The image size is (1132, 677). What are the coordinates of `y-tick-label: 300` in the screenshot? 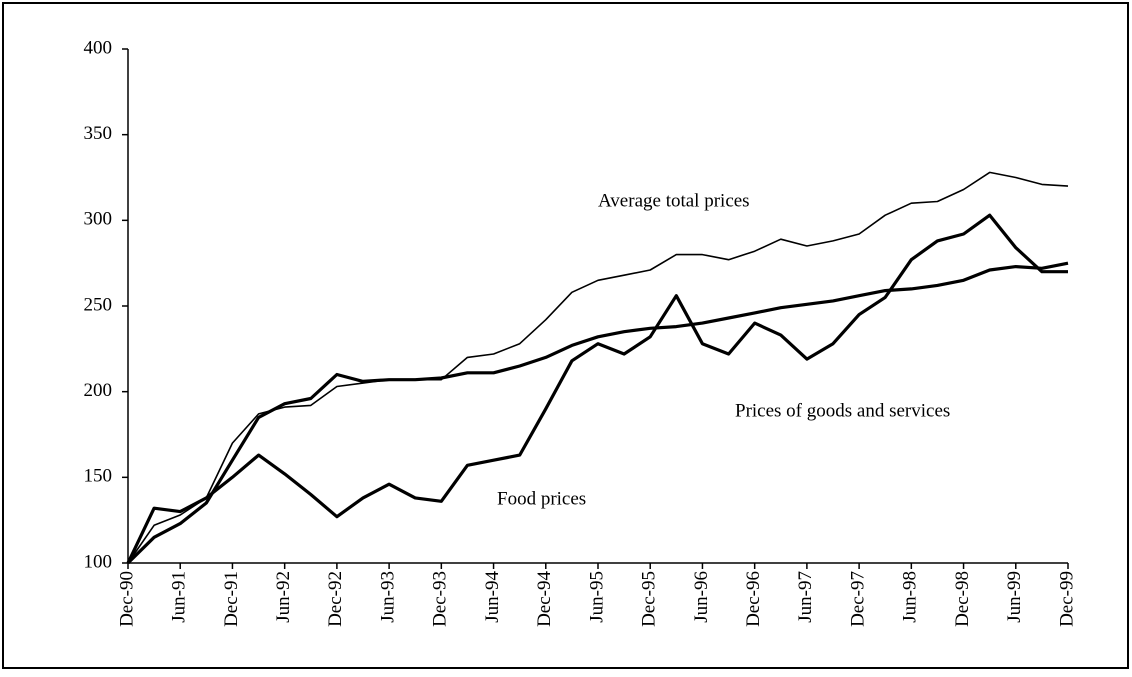 It's located at (98, 219).